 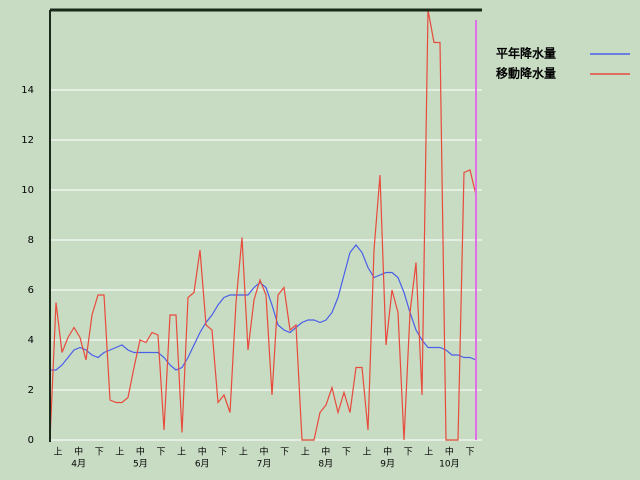 I want to click on y-tick-label: 6, so click(x=31, y=290).